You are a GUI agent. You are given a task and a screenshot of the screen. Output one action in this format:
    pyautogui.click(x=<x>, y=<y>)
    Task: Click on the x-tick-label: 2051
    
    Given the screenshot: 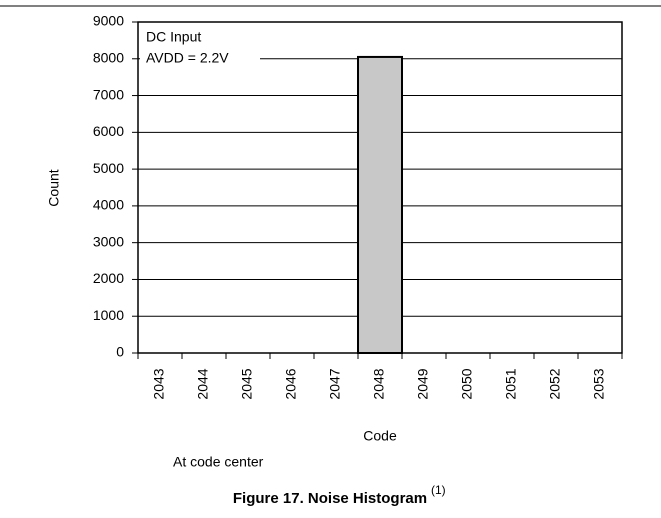 What is the action you would take?
    pyautogui.click(x=511, y=383)
    